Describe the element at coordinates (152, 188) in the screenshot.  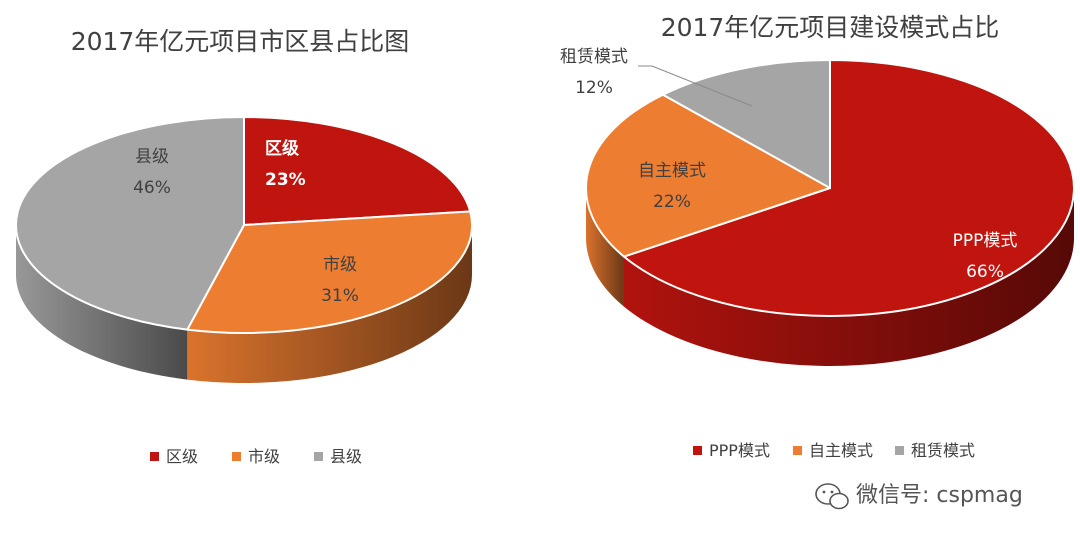
I see `pie-0-label-value-2: 46%` at that location.